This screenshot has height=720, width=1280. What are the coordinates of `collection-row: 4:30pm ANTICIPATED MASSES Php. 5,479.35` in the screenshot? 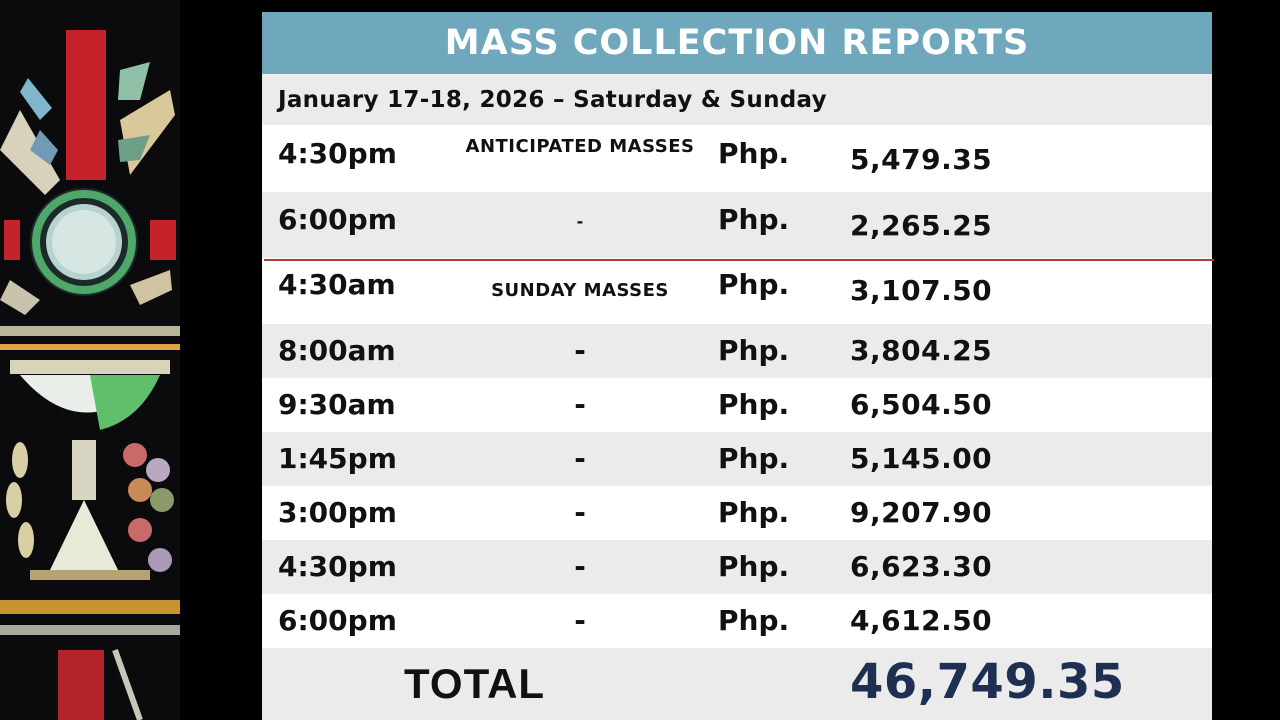 It's located at (737, 158).